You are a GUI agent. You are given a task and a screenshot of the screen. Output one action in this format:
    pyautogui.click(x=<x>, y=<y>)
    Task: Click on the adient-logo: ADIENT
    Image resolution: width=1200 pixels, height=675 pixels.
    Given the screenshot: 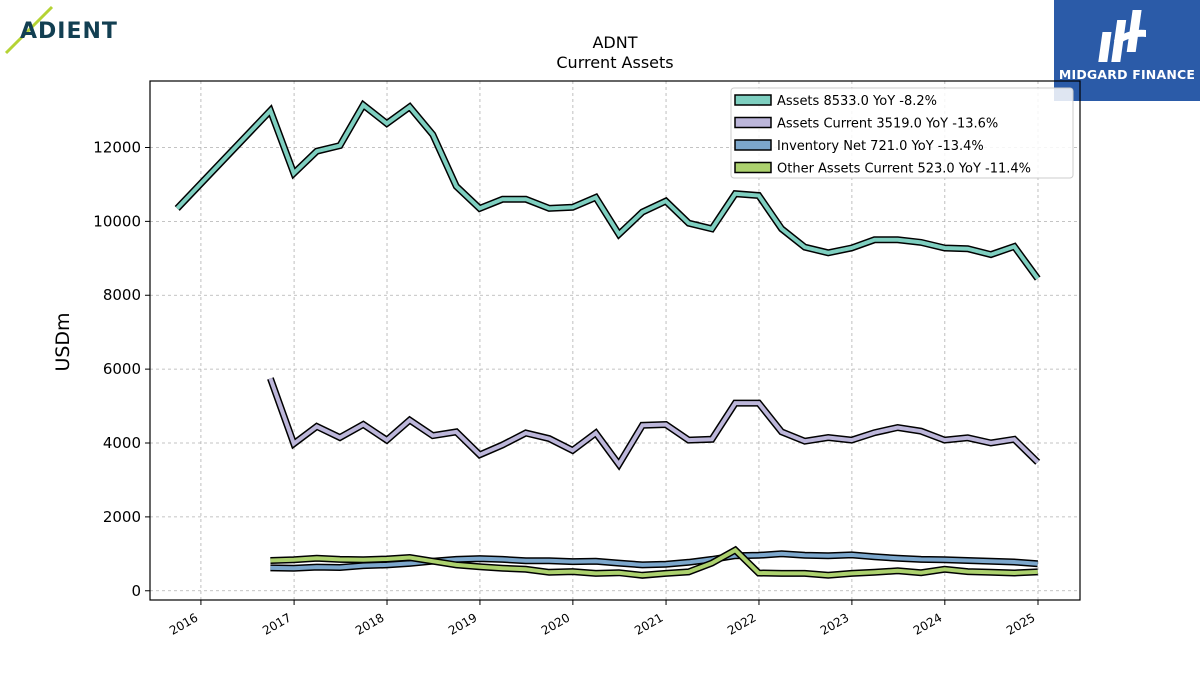 What is the action you would take?
    pyautogui.click(x=61, y=30)
    